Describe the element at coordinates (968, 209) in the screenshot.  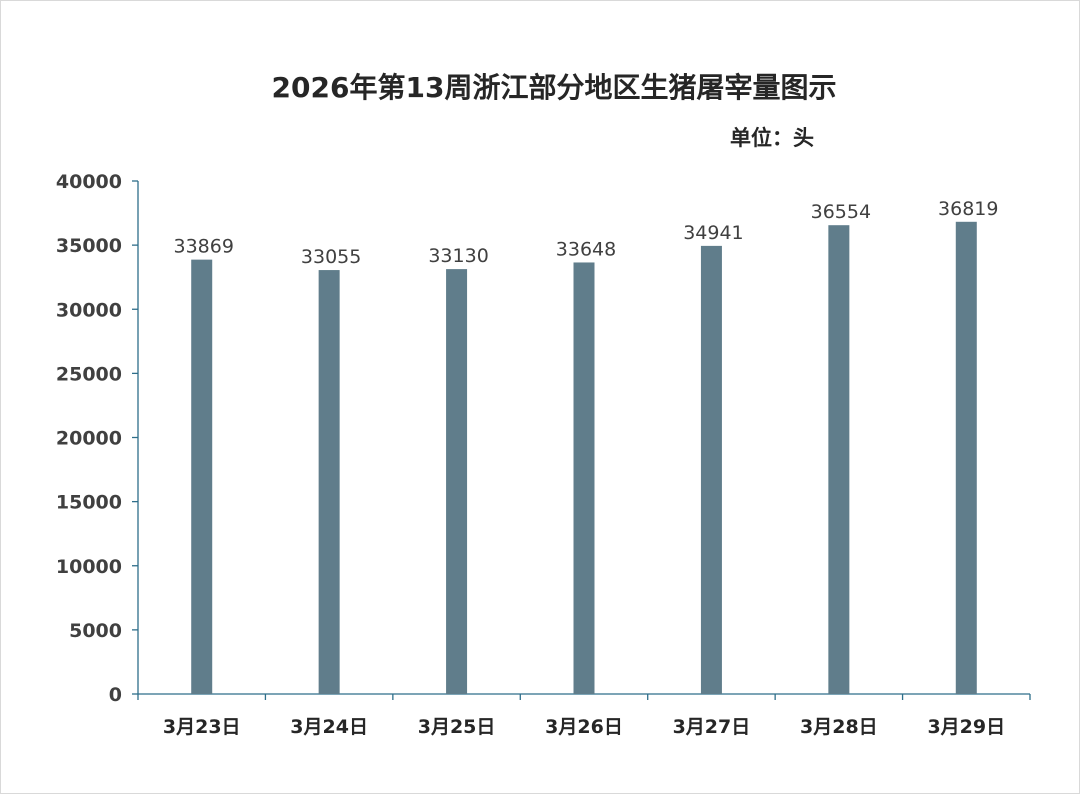
I see `data-label: 36819` at that location.